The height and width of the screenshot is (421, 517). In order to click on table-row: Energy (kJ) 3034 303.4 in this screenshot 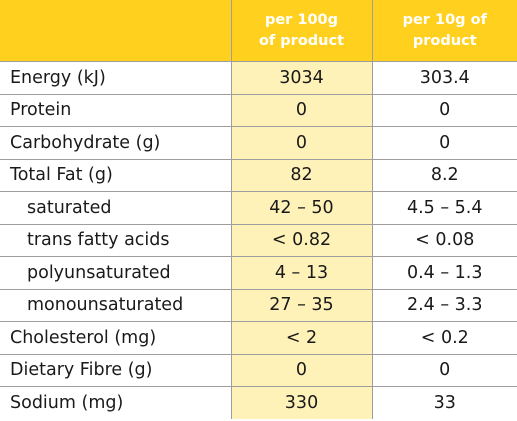, I will do `click(258, 78)`.